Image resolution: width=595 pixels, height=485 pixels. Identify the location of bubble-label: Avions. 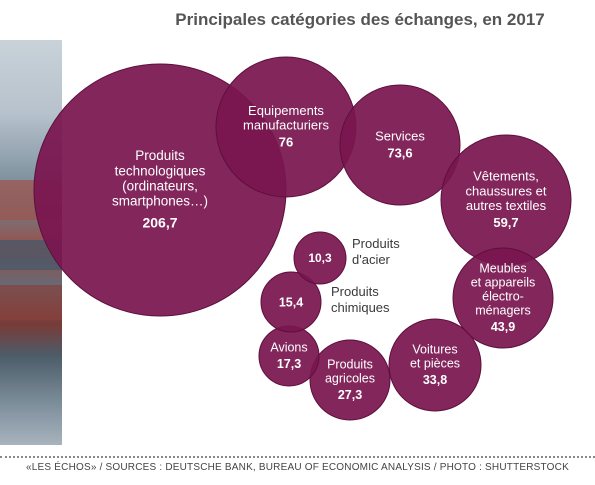
(288, 347).